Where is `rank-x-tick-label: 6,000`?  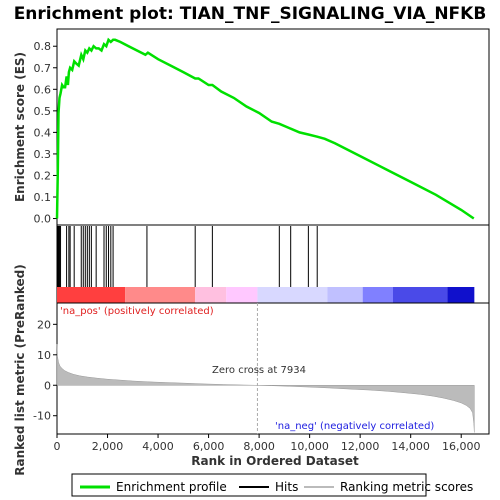 rank-x-tick-label: 6,000 is located at coordinates (209, 446).